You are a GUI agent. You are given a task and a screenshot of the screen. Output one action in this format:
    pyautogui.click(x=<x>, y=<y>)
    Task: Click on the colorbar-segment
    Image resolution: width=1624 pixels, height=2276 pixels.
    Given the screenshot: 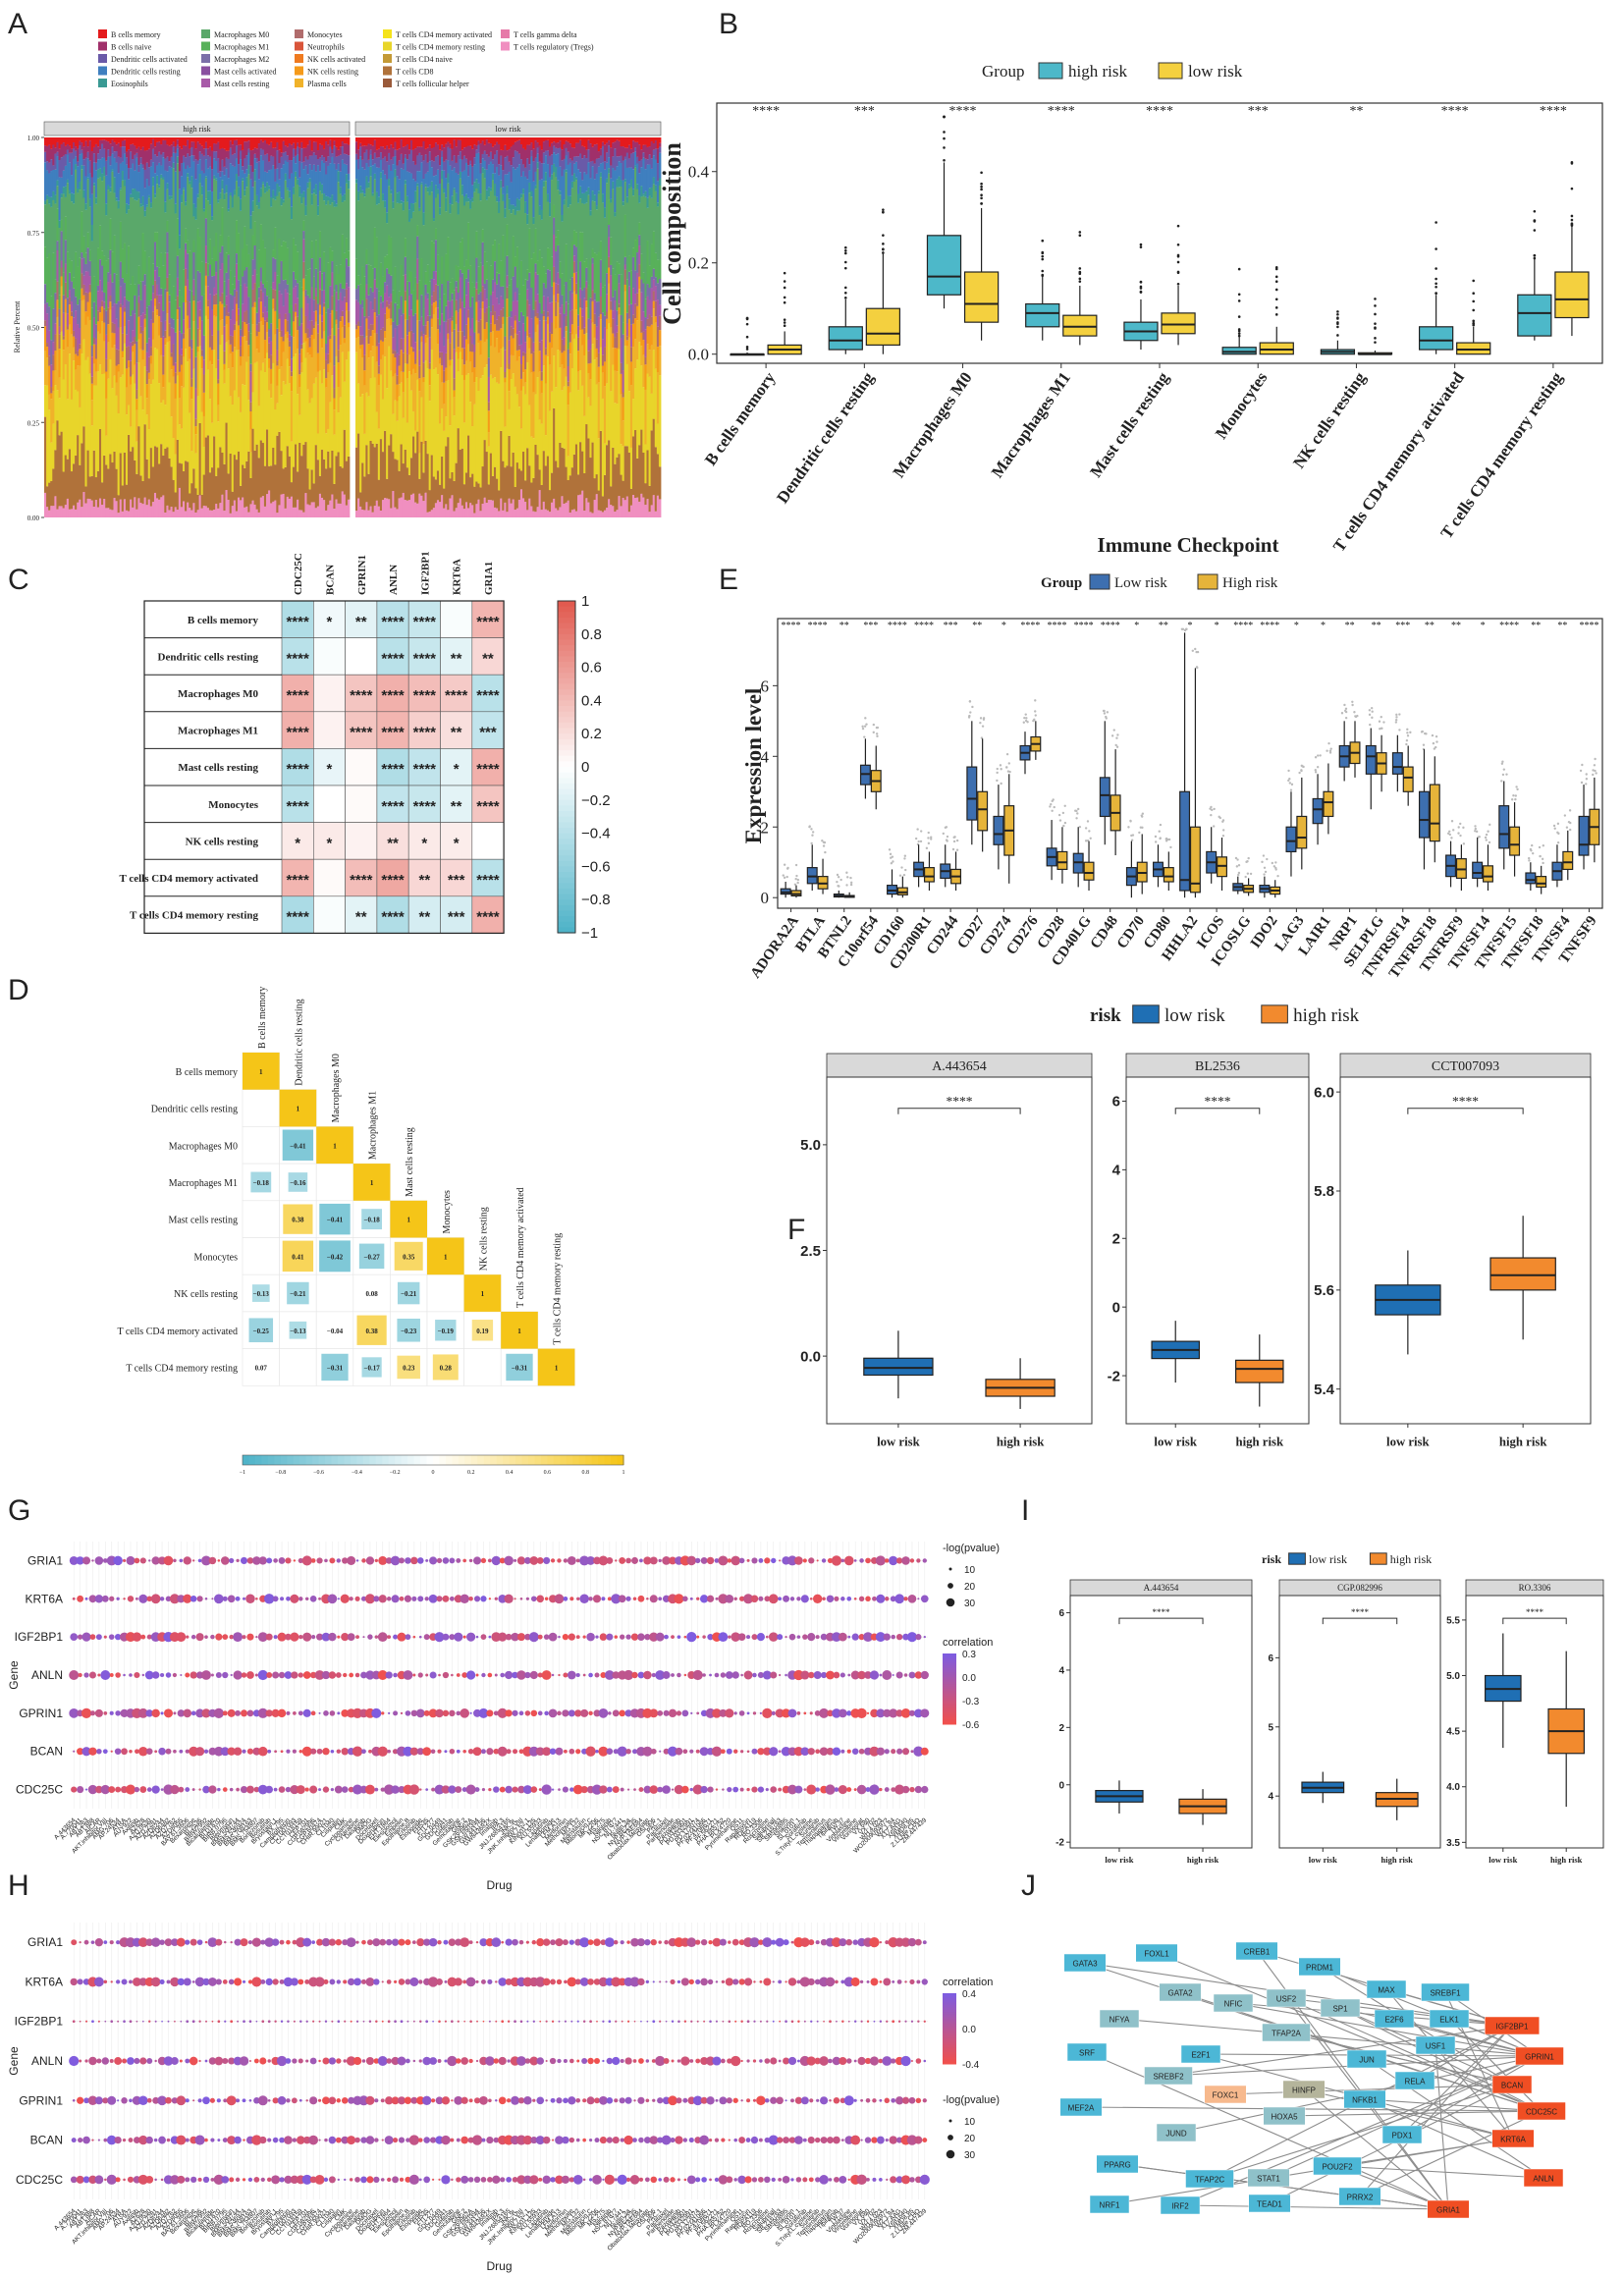 What is the action you would take?
    pyautogui.click(x=566, y=631)
    